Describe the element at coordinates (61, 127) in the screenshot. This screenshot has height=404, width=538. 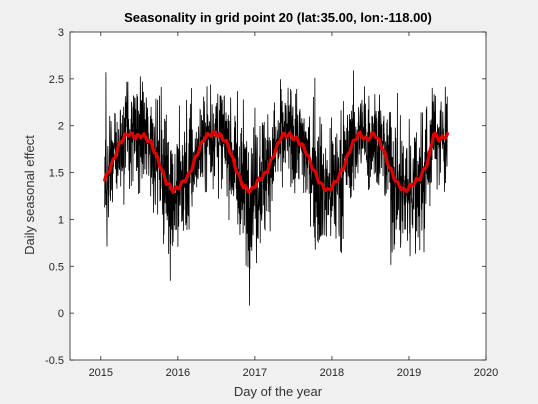
I see `y-tick-label: 2` at that location.